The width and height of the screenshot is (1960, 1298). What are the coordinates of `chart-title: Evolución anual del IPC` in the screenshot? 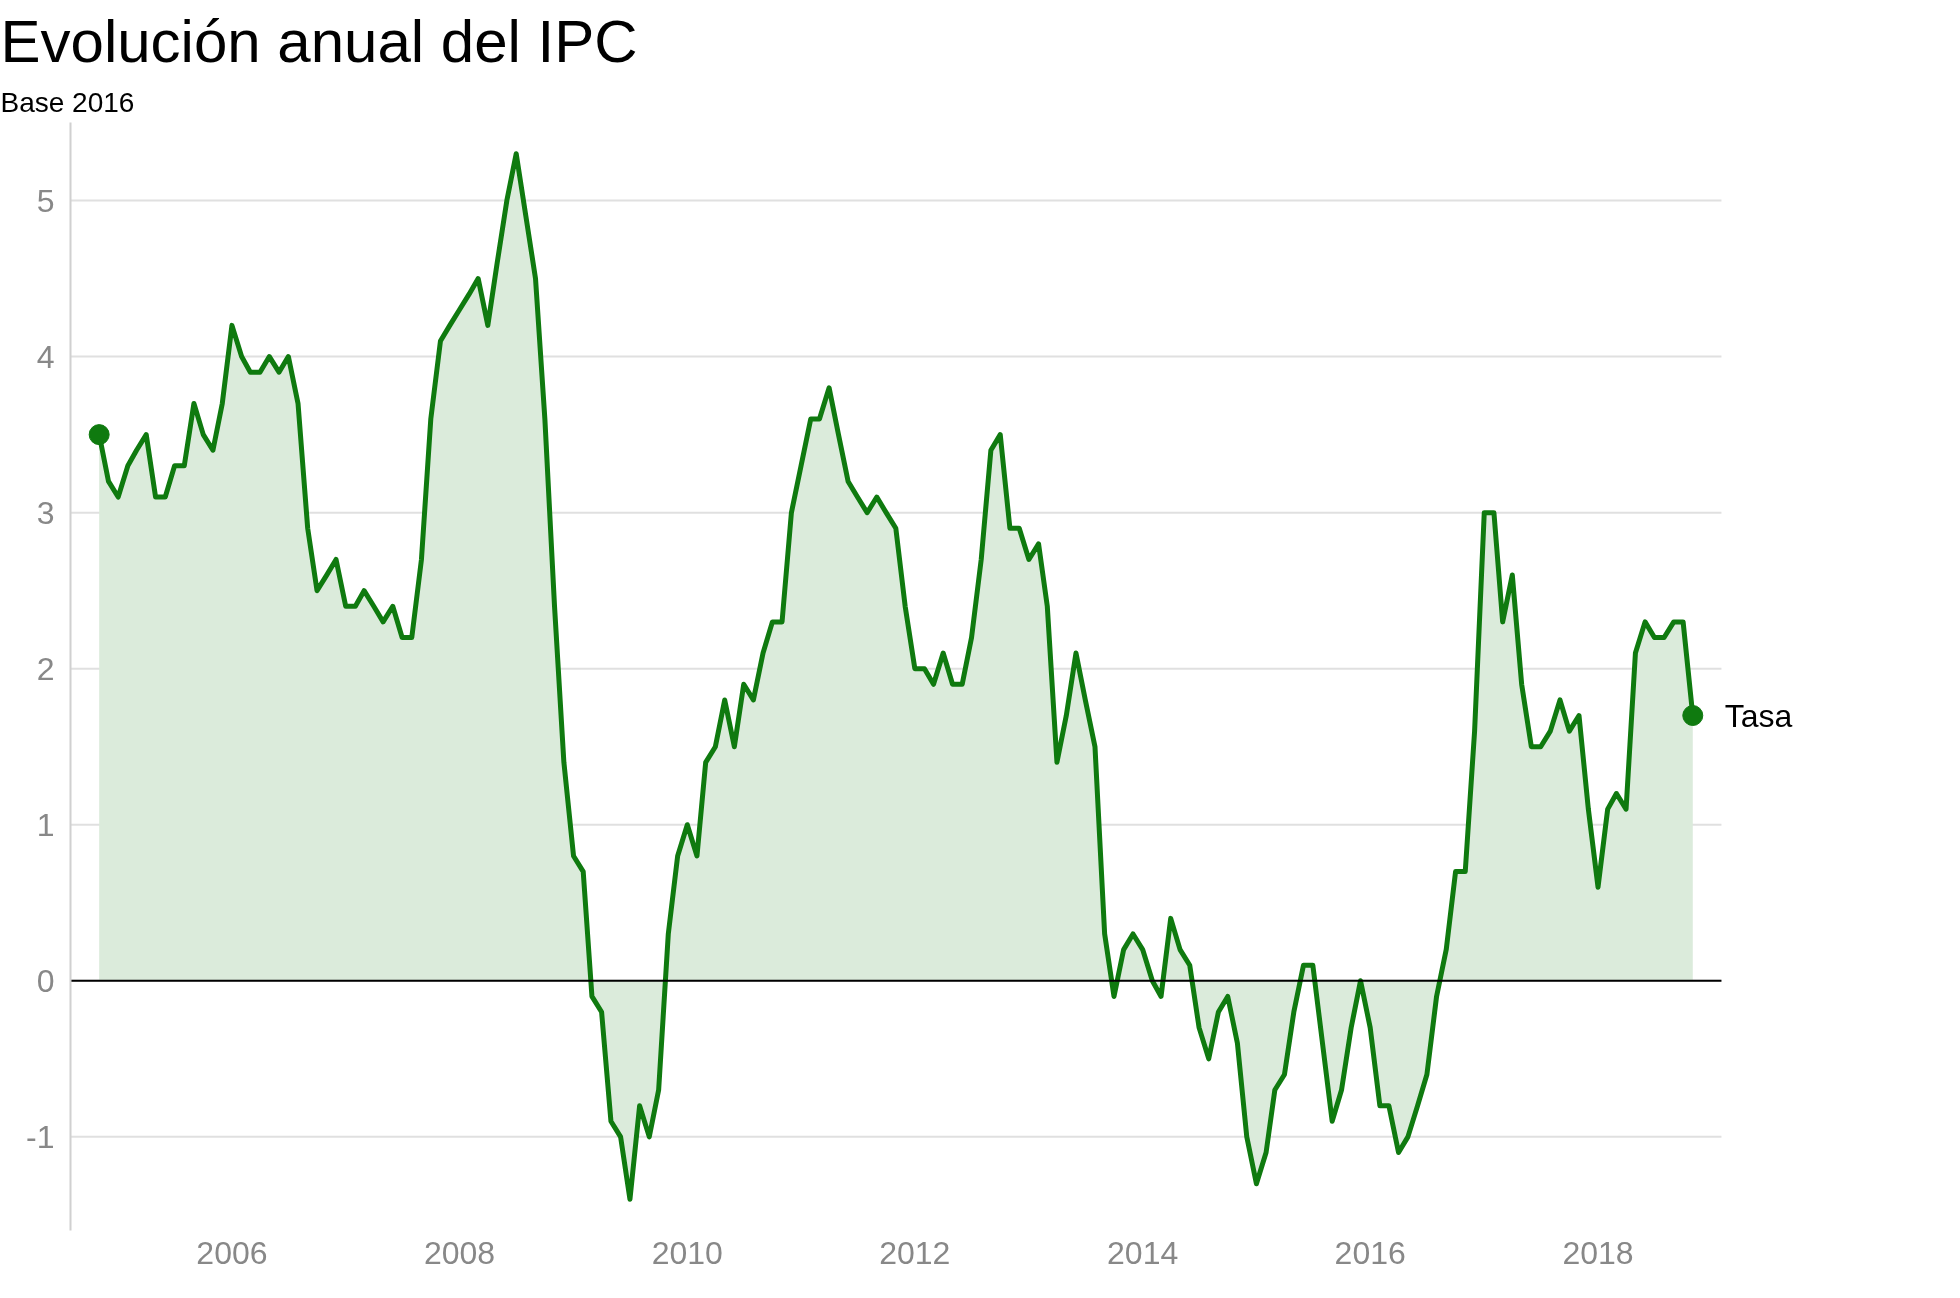 It's located at (319, 41).